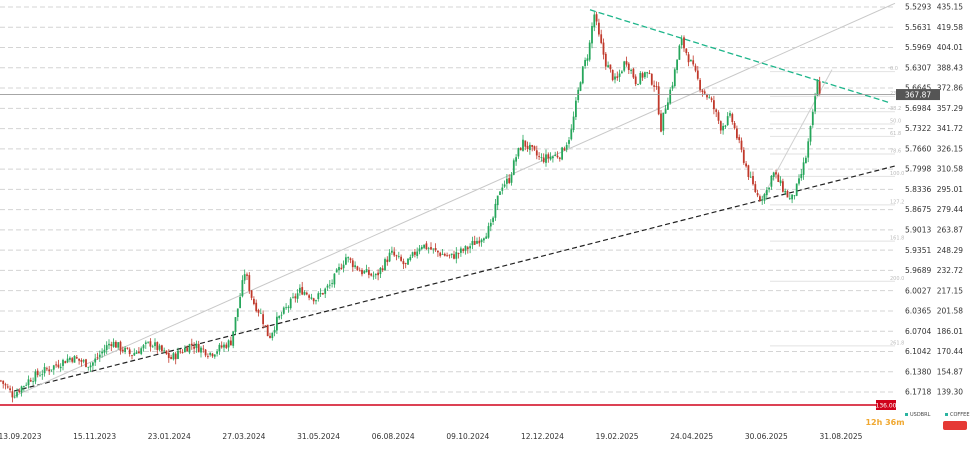 This screenshot has width=970, height=457. What do you see at coordinates (918, 47) in the screenshot?
I see `price-tick-left: 5.5969` at bounding box center [918, 47].